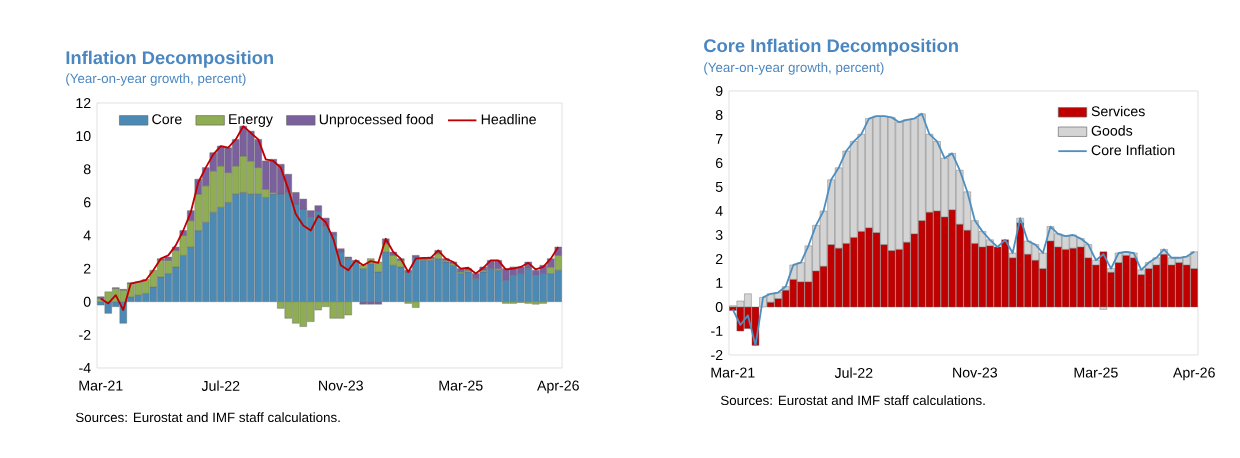 The width and height of the screenshot is (1240, 458). Describe the element at coordinates (167, 119) in the screenshot. I see `legend-label: Core` at that location.